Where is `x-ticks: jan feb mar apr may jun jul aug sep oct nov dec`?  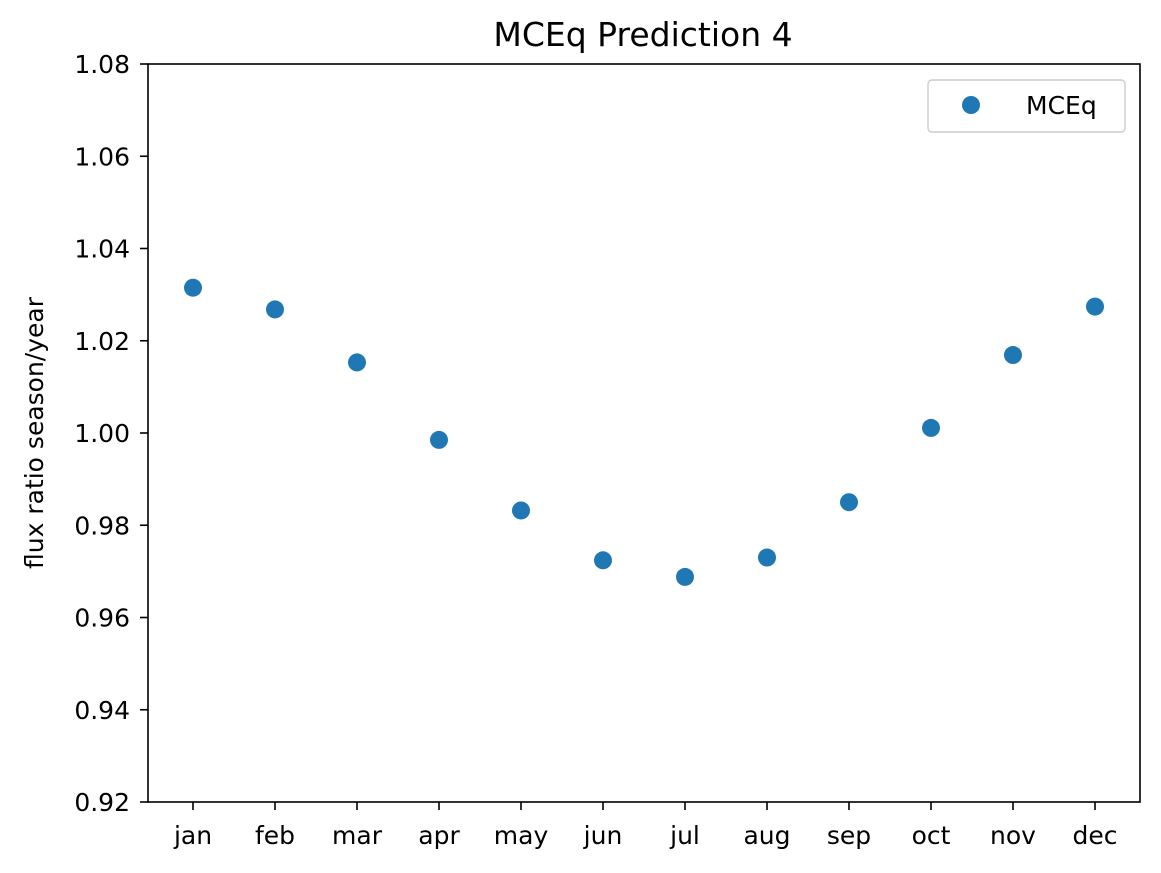
x-ticks: jan feb mar apr may jun jul aug sep oct nov dec is located at coordinates (645, 826).